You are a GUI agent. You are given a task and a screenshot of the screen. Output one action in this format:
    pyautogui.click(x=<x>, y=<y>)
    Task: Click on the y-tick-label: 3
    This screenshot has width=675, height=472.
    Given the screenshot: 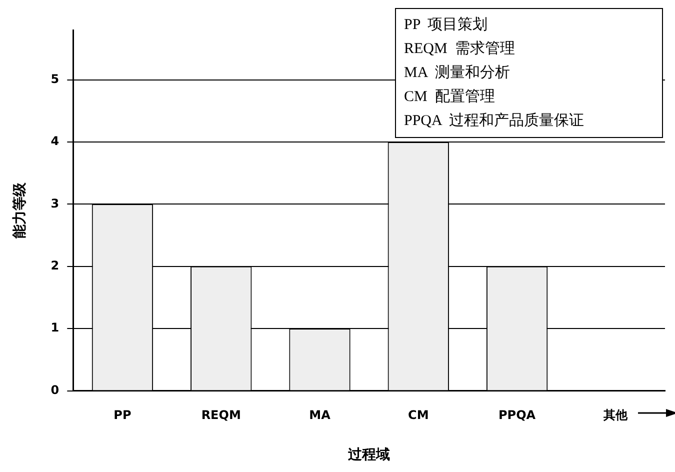 What is the action you would take?
    pyautogui.click(x=55, y=203)
    